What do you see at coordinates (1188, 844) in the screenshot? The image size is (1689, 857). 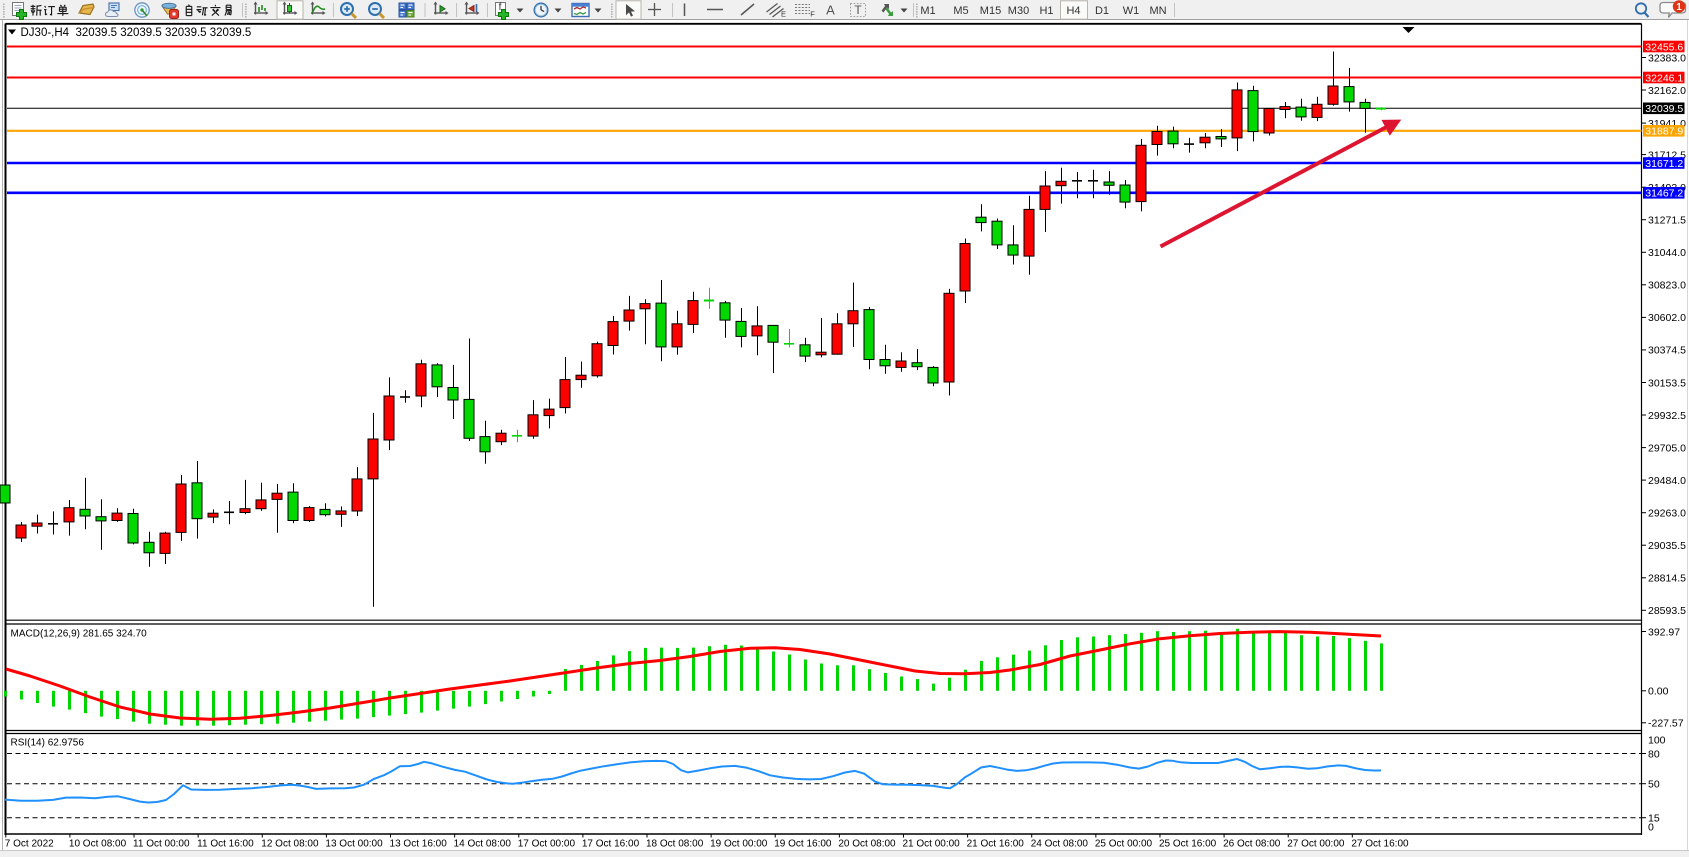 I see `svg-text: 25 Oct 16:00` at bounding box center [1188, 844].